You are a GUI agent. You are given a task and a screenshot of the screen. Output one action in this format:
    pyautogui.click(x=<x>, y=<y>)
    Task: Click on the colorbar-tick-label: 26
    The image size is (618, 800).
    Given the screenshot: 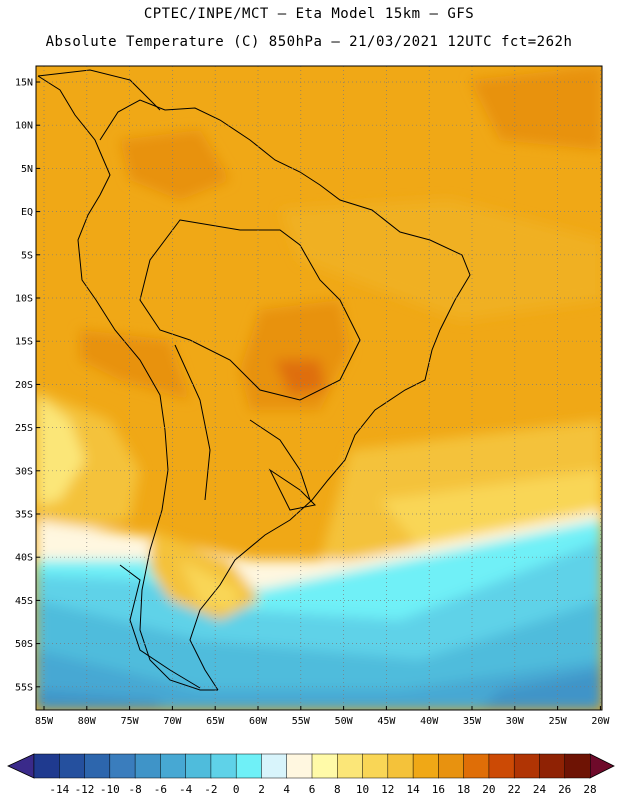 What is the action you would take?
    pyautogui.click(x=564, y=789)
    